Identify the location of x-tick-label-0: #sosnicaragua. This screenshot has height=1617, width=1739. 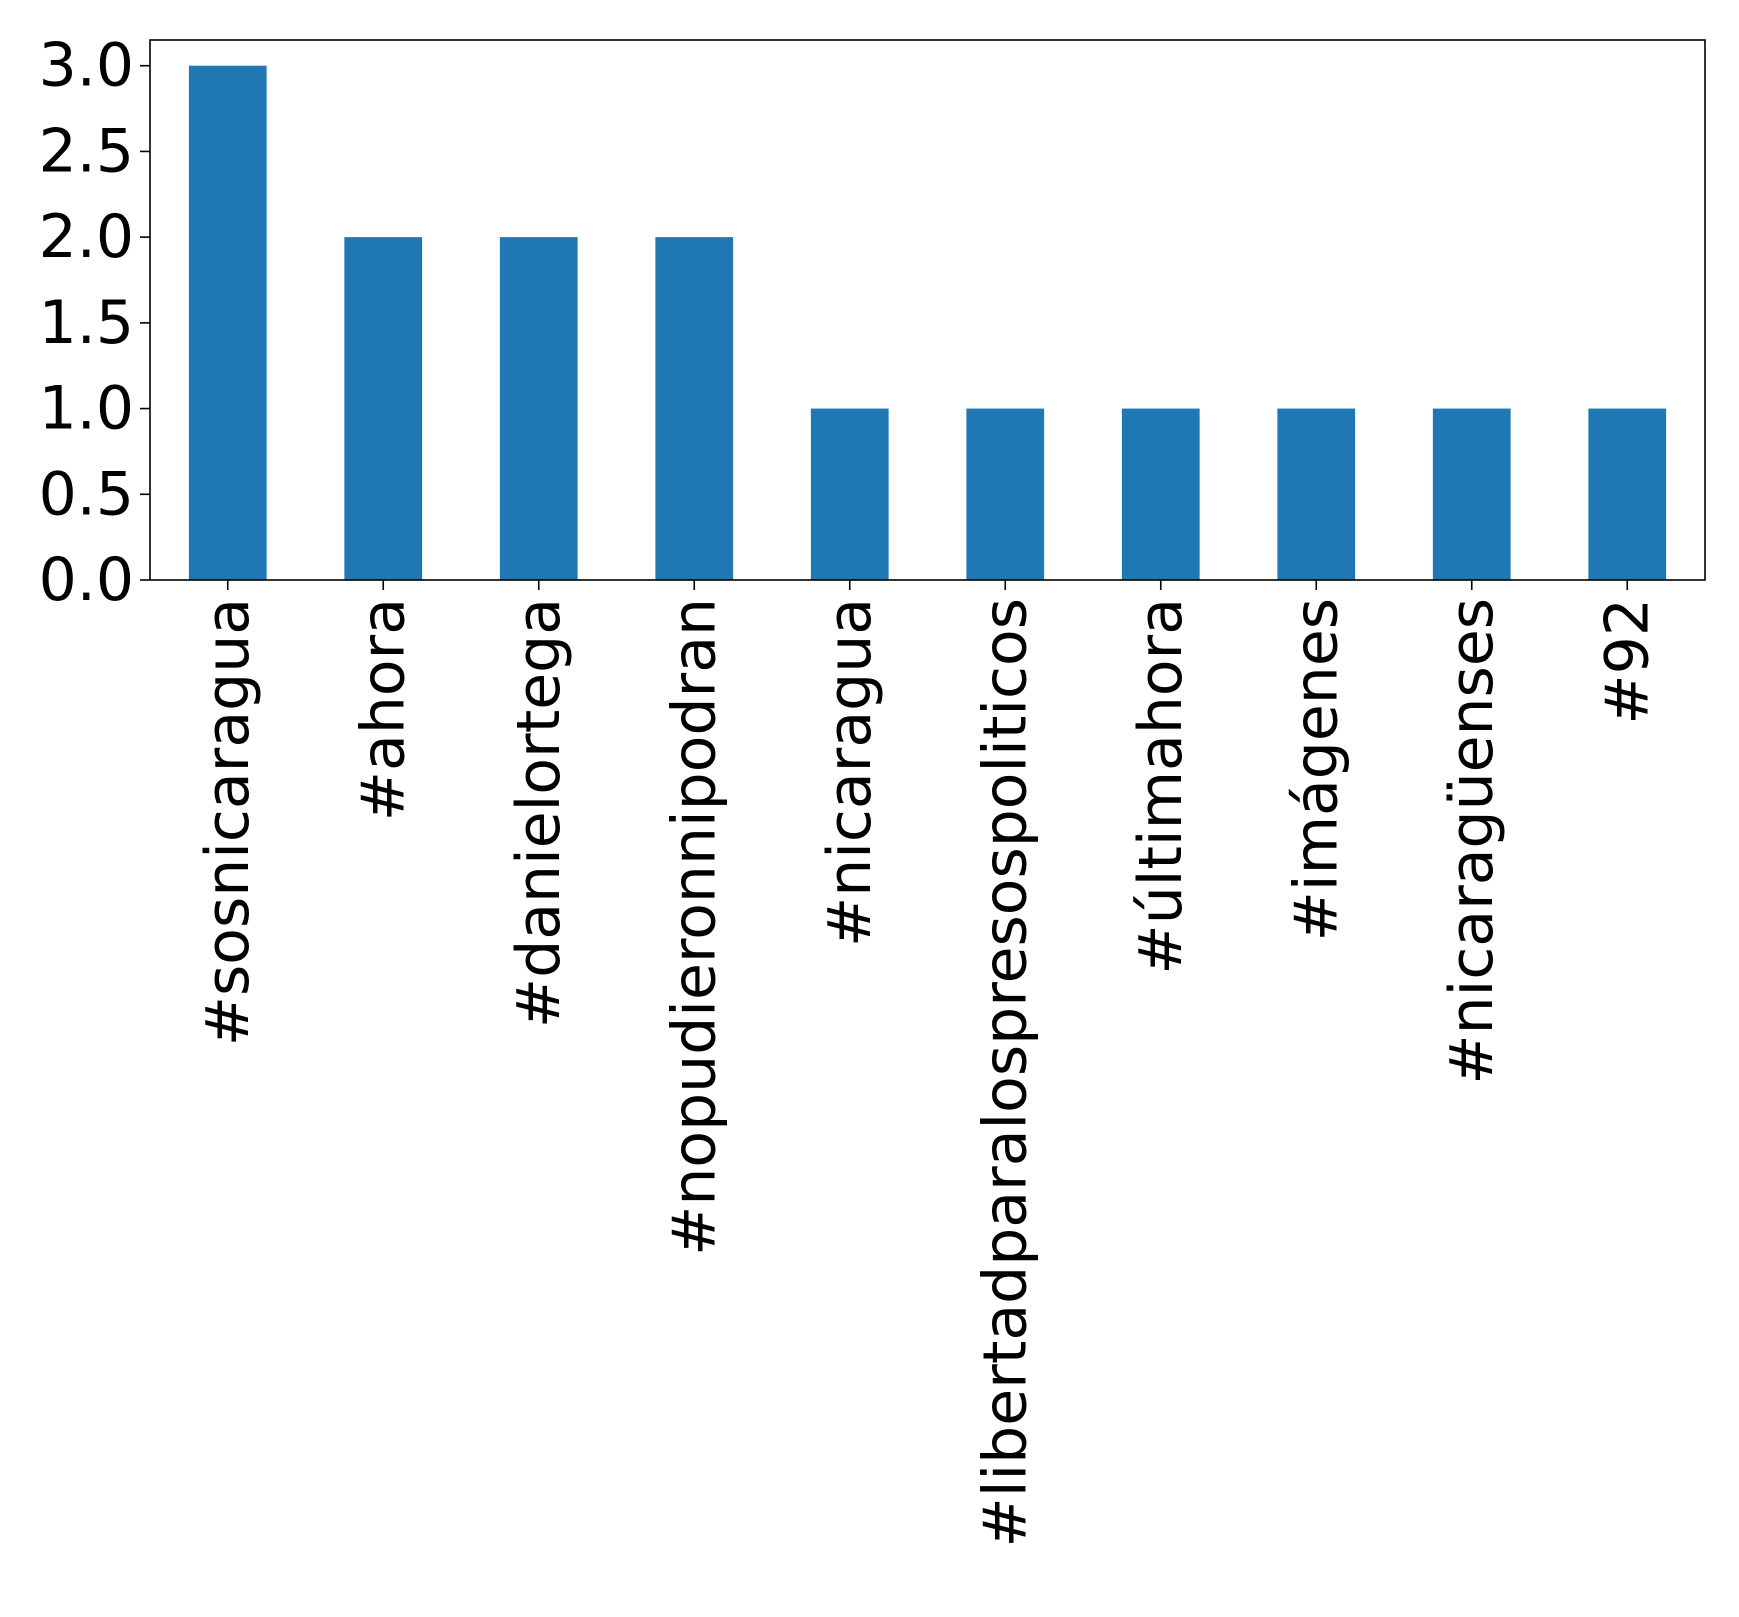
(228, 822).